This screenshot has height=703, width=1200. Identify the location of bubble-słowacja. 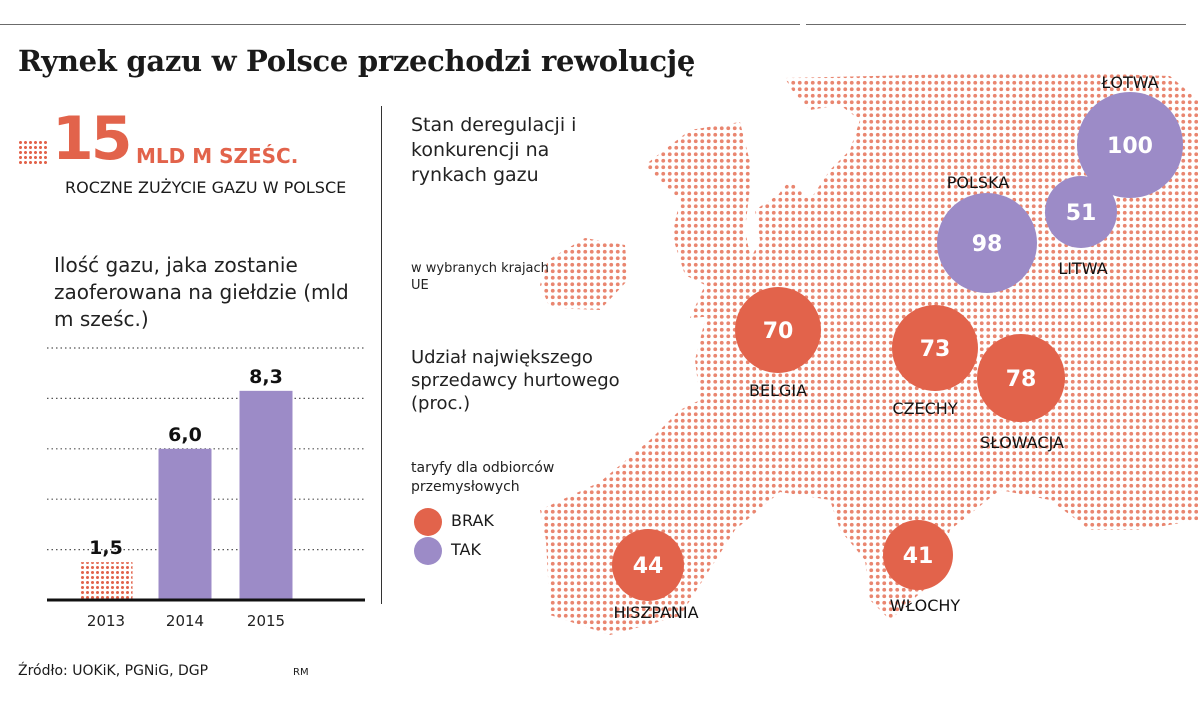
(1021, 378).